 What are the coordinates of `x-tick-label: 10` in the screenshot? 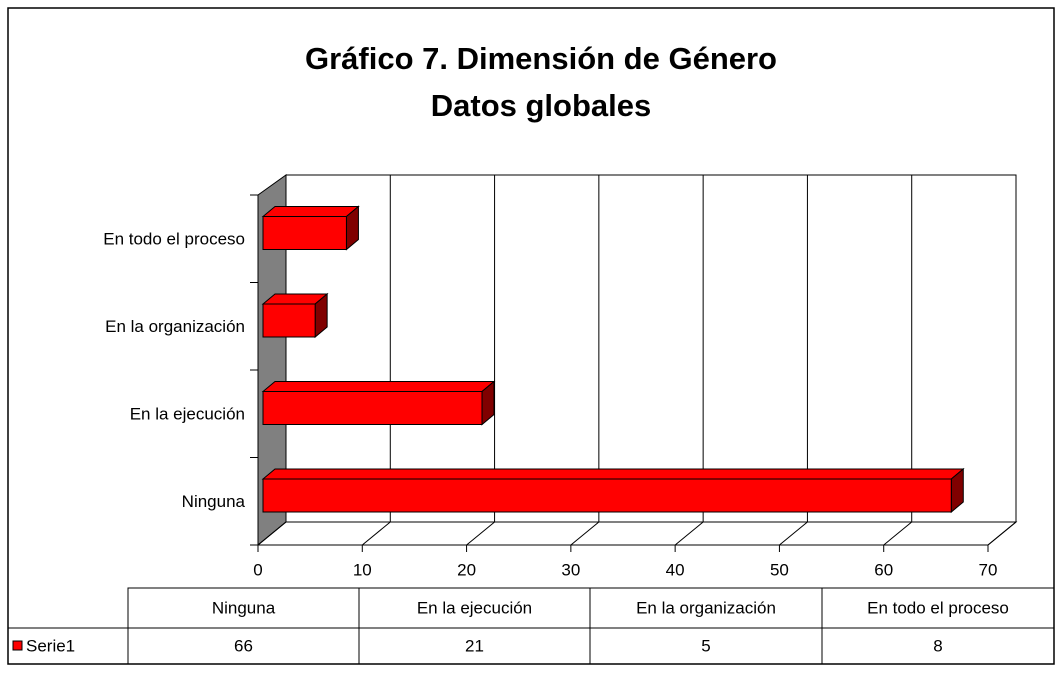 It's located at (362, 569).